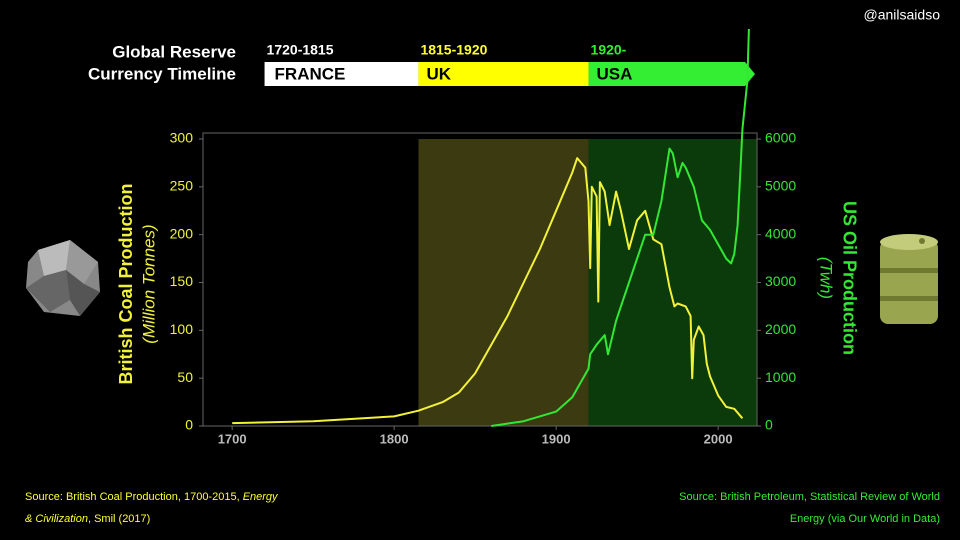 This screenshot has height=540, width=960. I want to click on timeline-name: UK, so click(438, 73).